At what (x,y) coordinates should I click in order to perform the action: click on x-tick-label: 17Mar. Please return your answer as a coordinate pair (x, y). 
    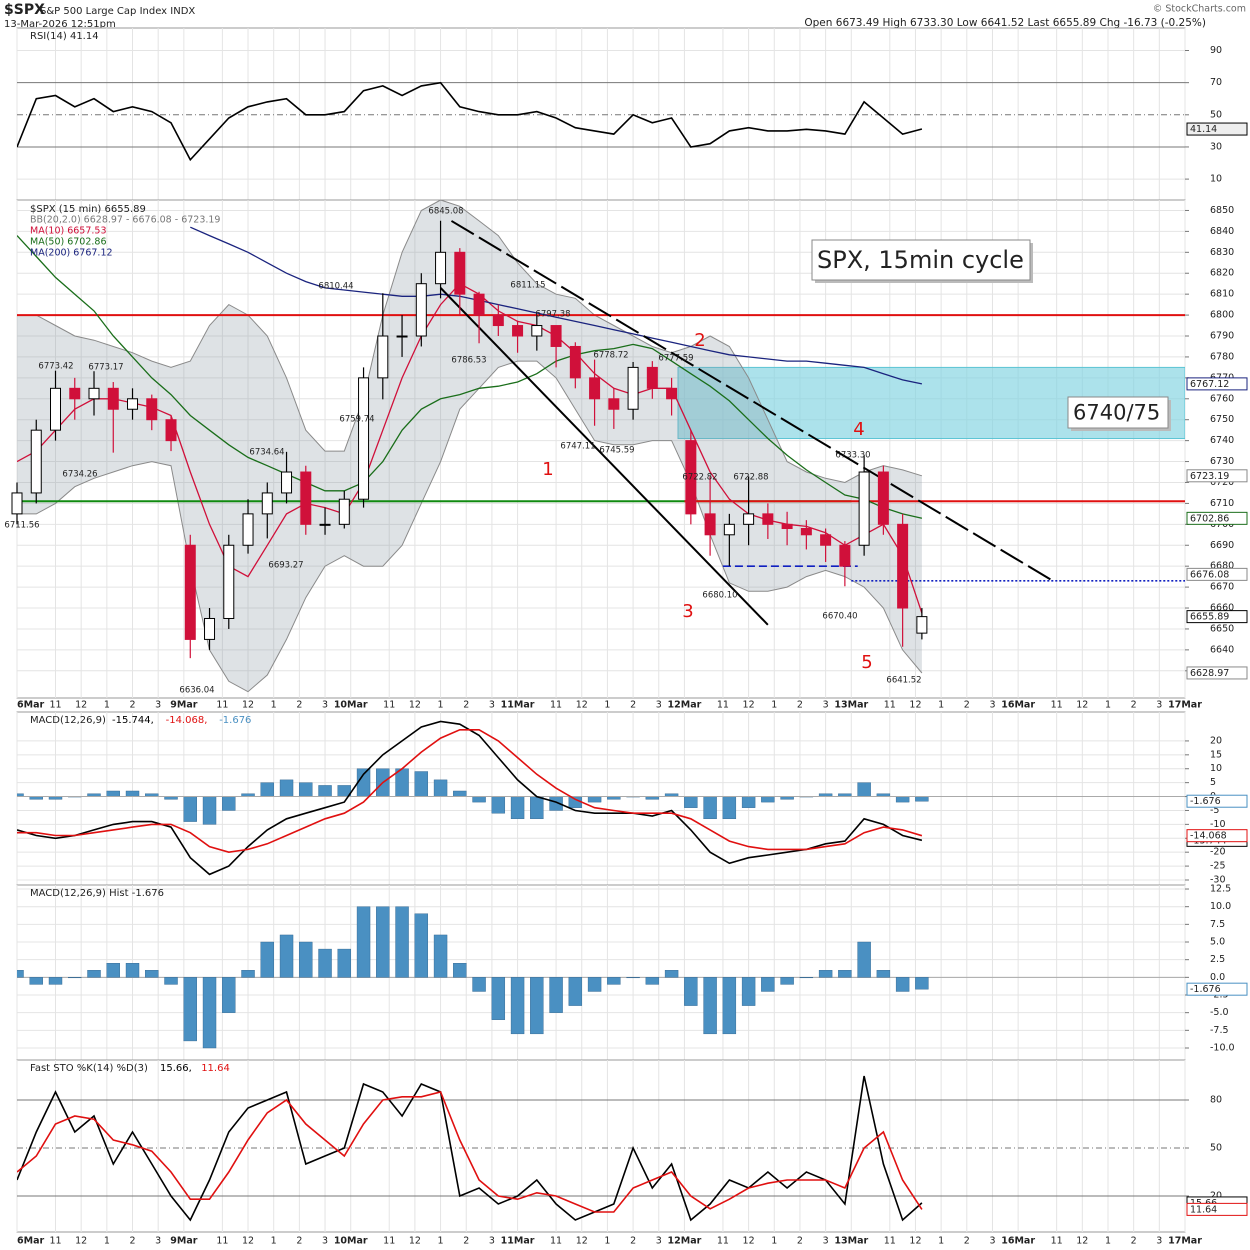
    Looking at the image, I should click on (1185, 705).